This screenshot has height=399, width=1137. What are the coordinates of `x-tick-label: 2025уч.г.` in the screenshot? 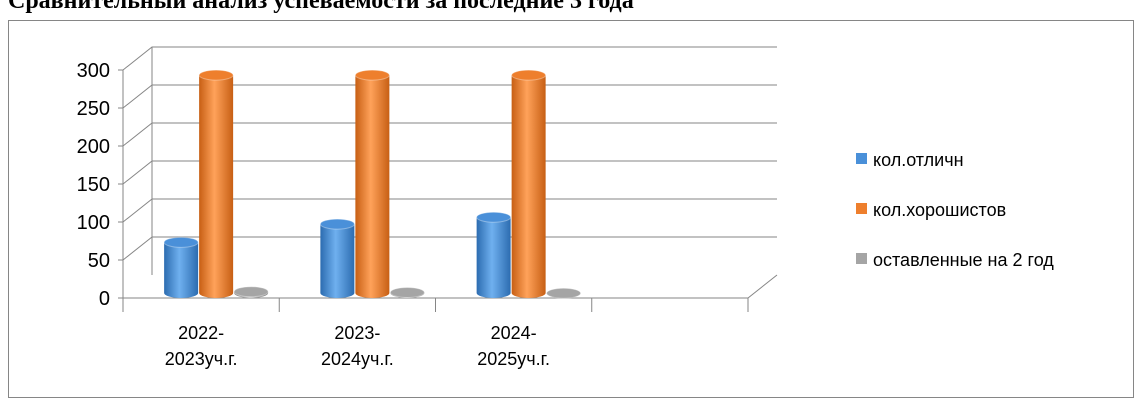 It's located at (513, 359).